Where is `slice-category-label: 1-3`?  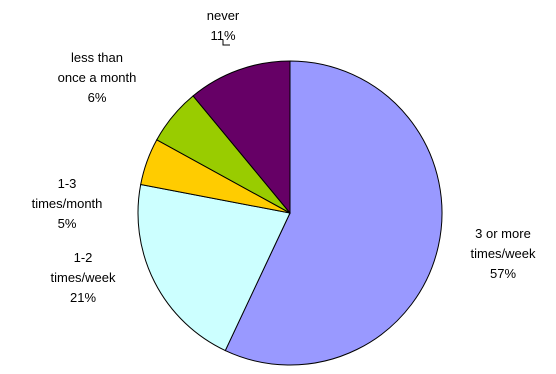
slice-category-label: 1-3 is located at coordinates (67, 183).